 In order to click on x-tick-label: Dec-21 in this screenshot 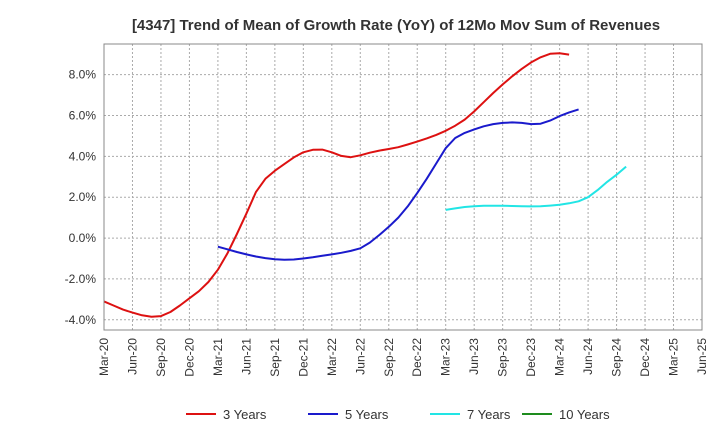, I will do `click(303, 357)`.